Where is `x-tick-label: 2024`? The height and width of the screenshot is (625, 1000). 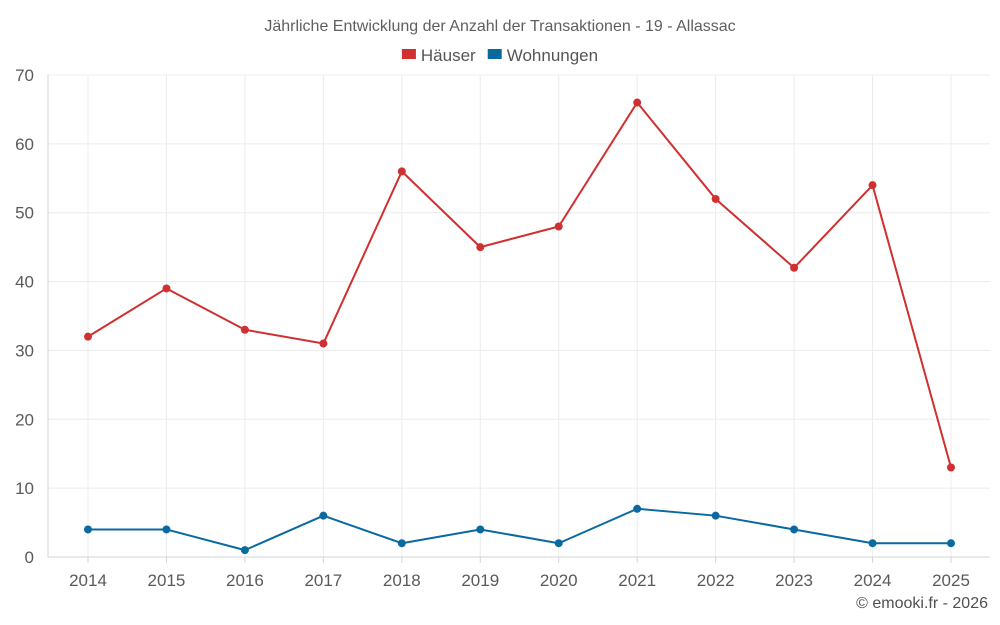 x-tick-label: 2024 is located at coordinates (873, 580).